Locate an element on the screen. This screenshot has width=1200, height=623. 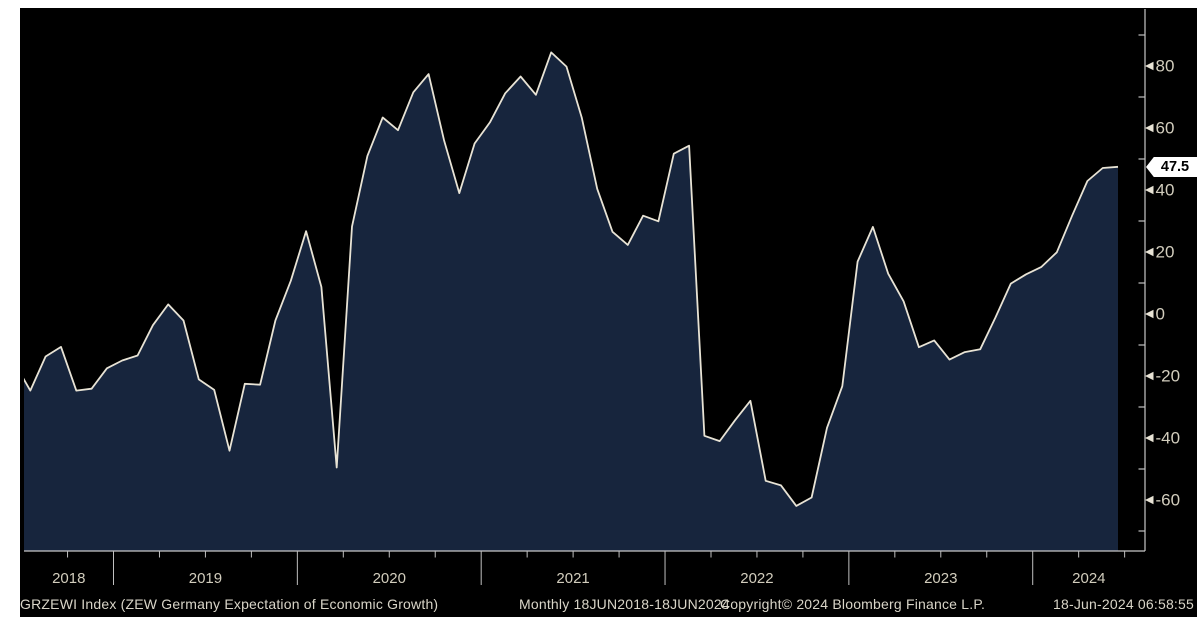
y-axis: 80 60 40 20 0 -20 -40 -60 is located at coordinates (1159, 283).